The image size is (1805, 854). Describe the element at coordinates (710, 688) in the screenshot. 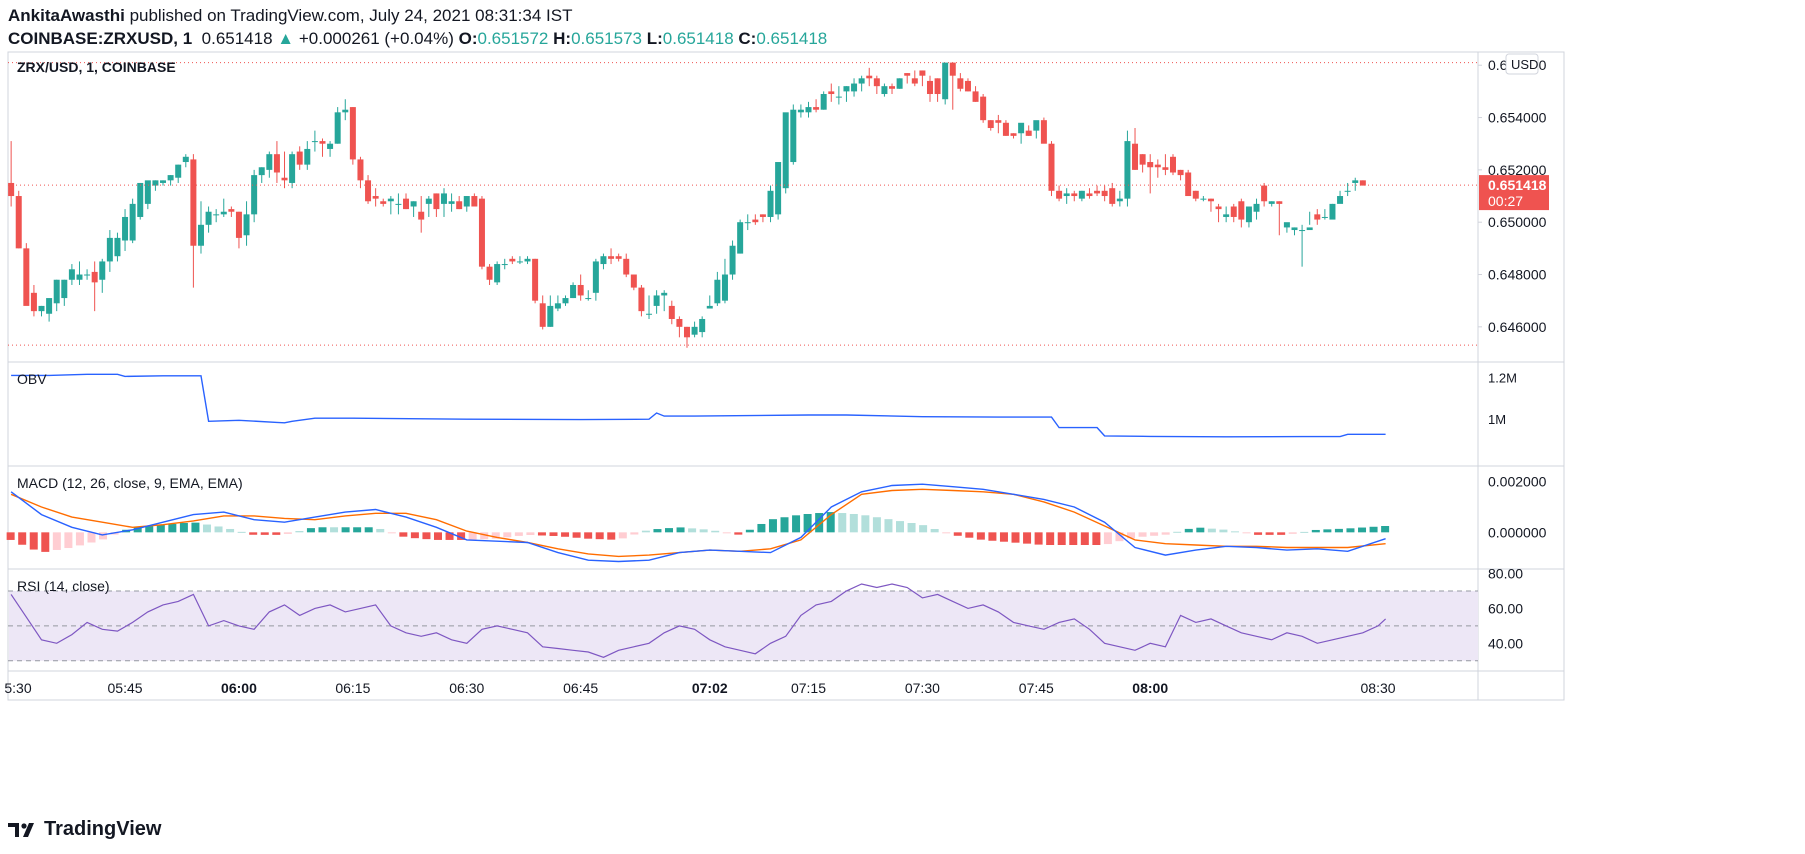

I see `time-tick-label: 07:02` at that location.